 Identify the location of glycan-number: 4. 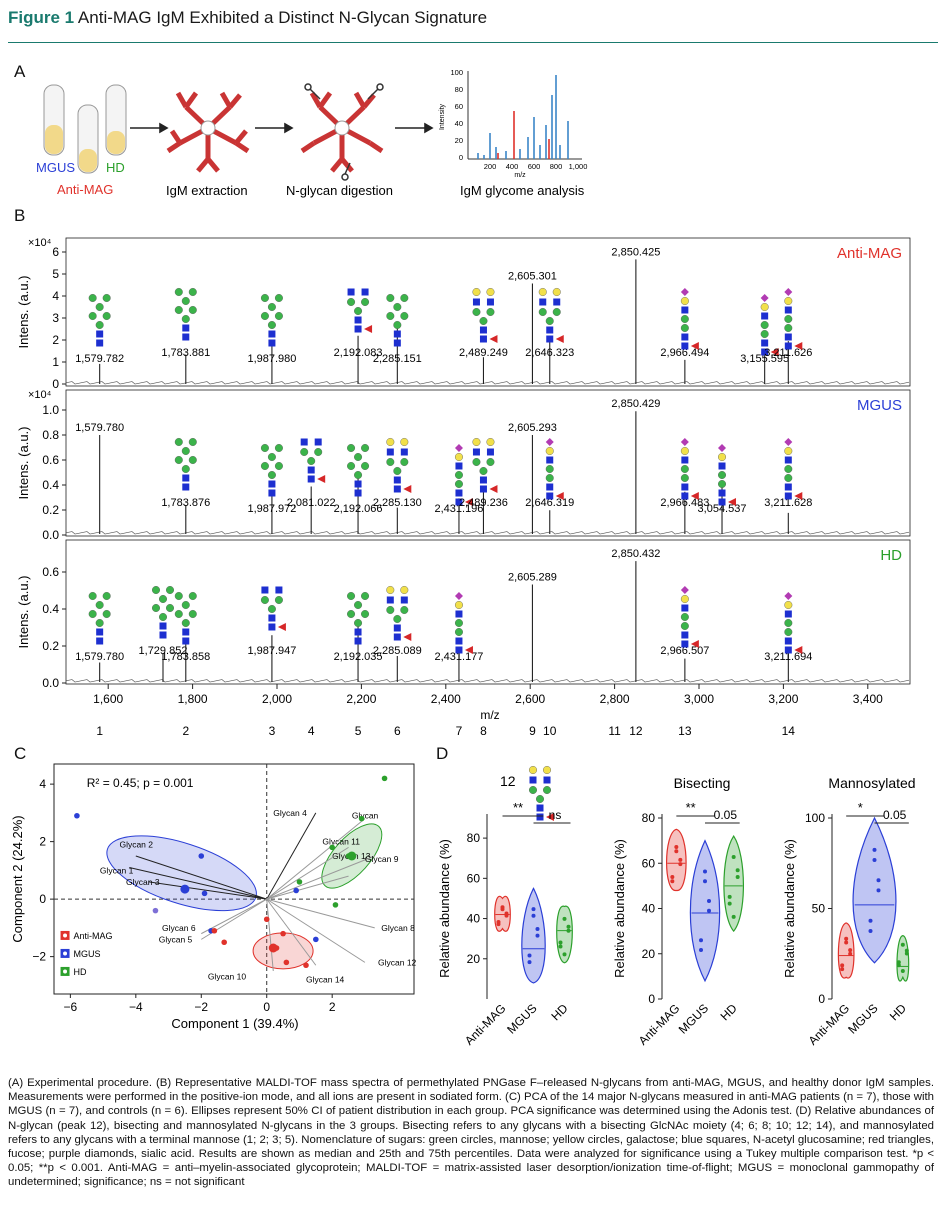
(311, 731).